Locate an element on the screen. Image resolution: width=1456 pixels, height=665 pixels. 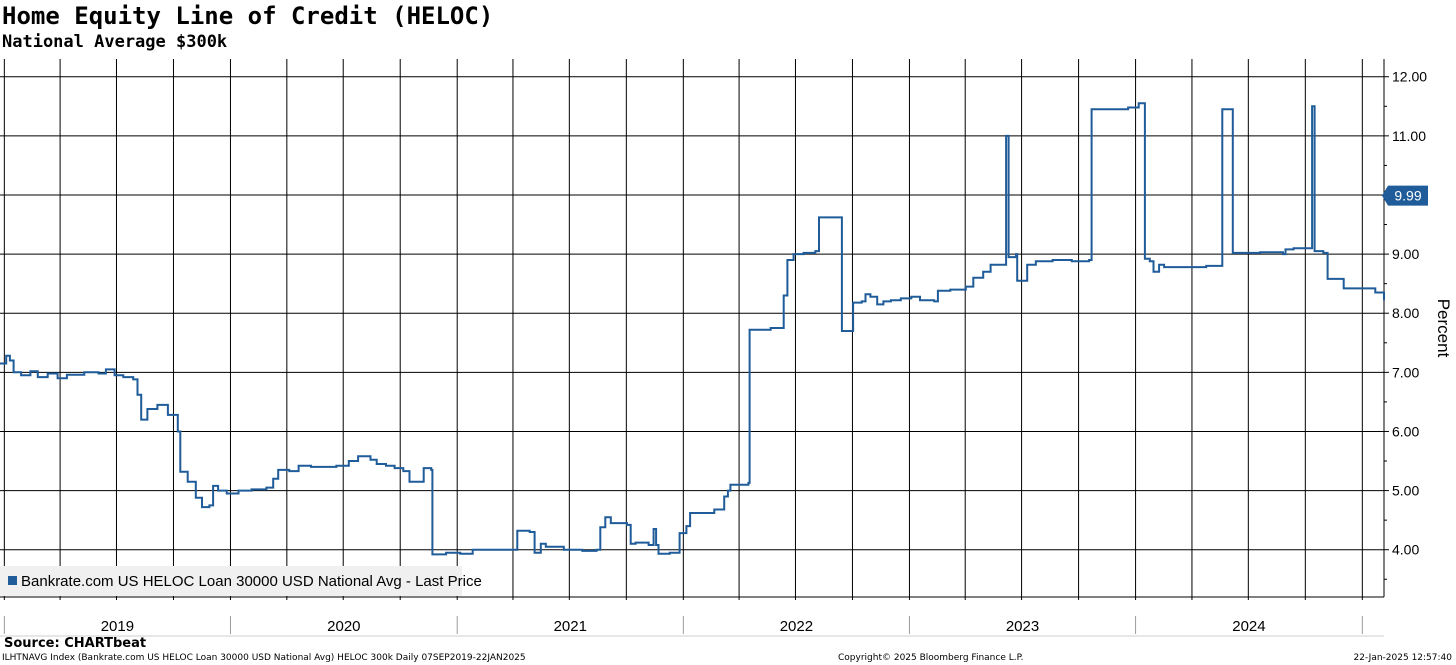
year-label: 2019 is located at coordinates (117, 626).